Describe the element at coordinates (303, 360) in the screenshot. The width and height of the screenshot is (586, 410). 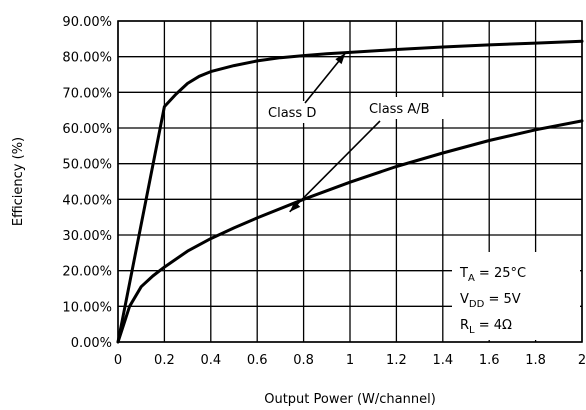
I see `x-tick-label: 0.8` at that location.